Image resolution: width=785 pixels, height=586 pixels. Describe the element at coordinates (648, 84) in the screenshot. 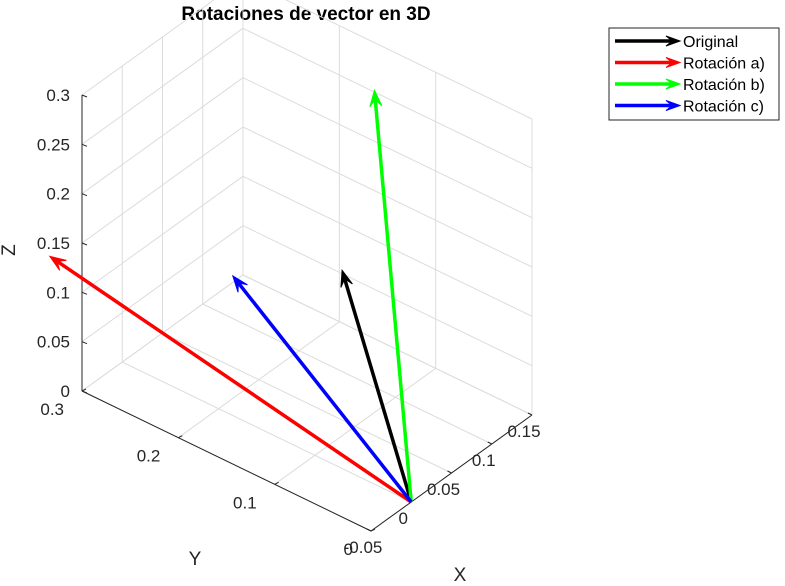

I see `legend-swatch-rotacion-b` at that location.